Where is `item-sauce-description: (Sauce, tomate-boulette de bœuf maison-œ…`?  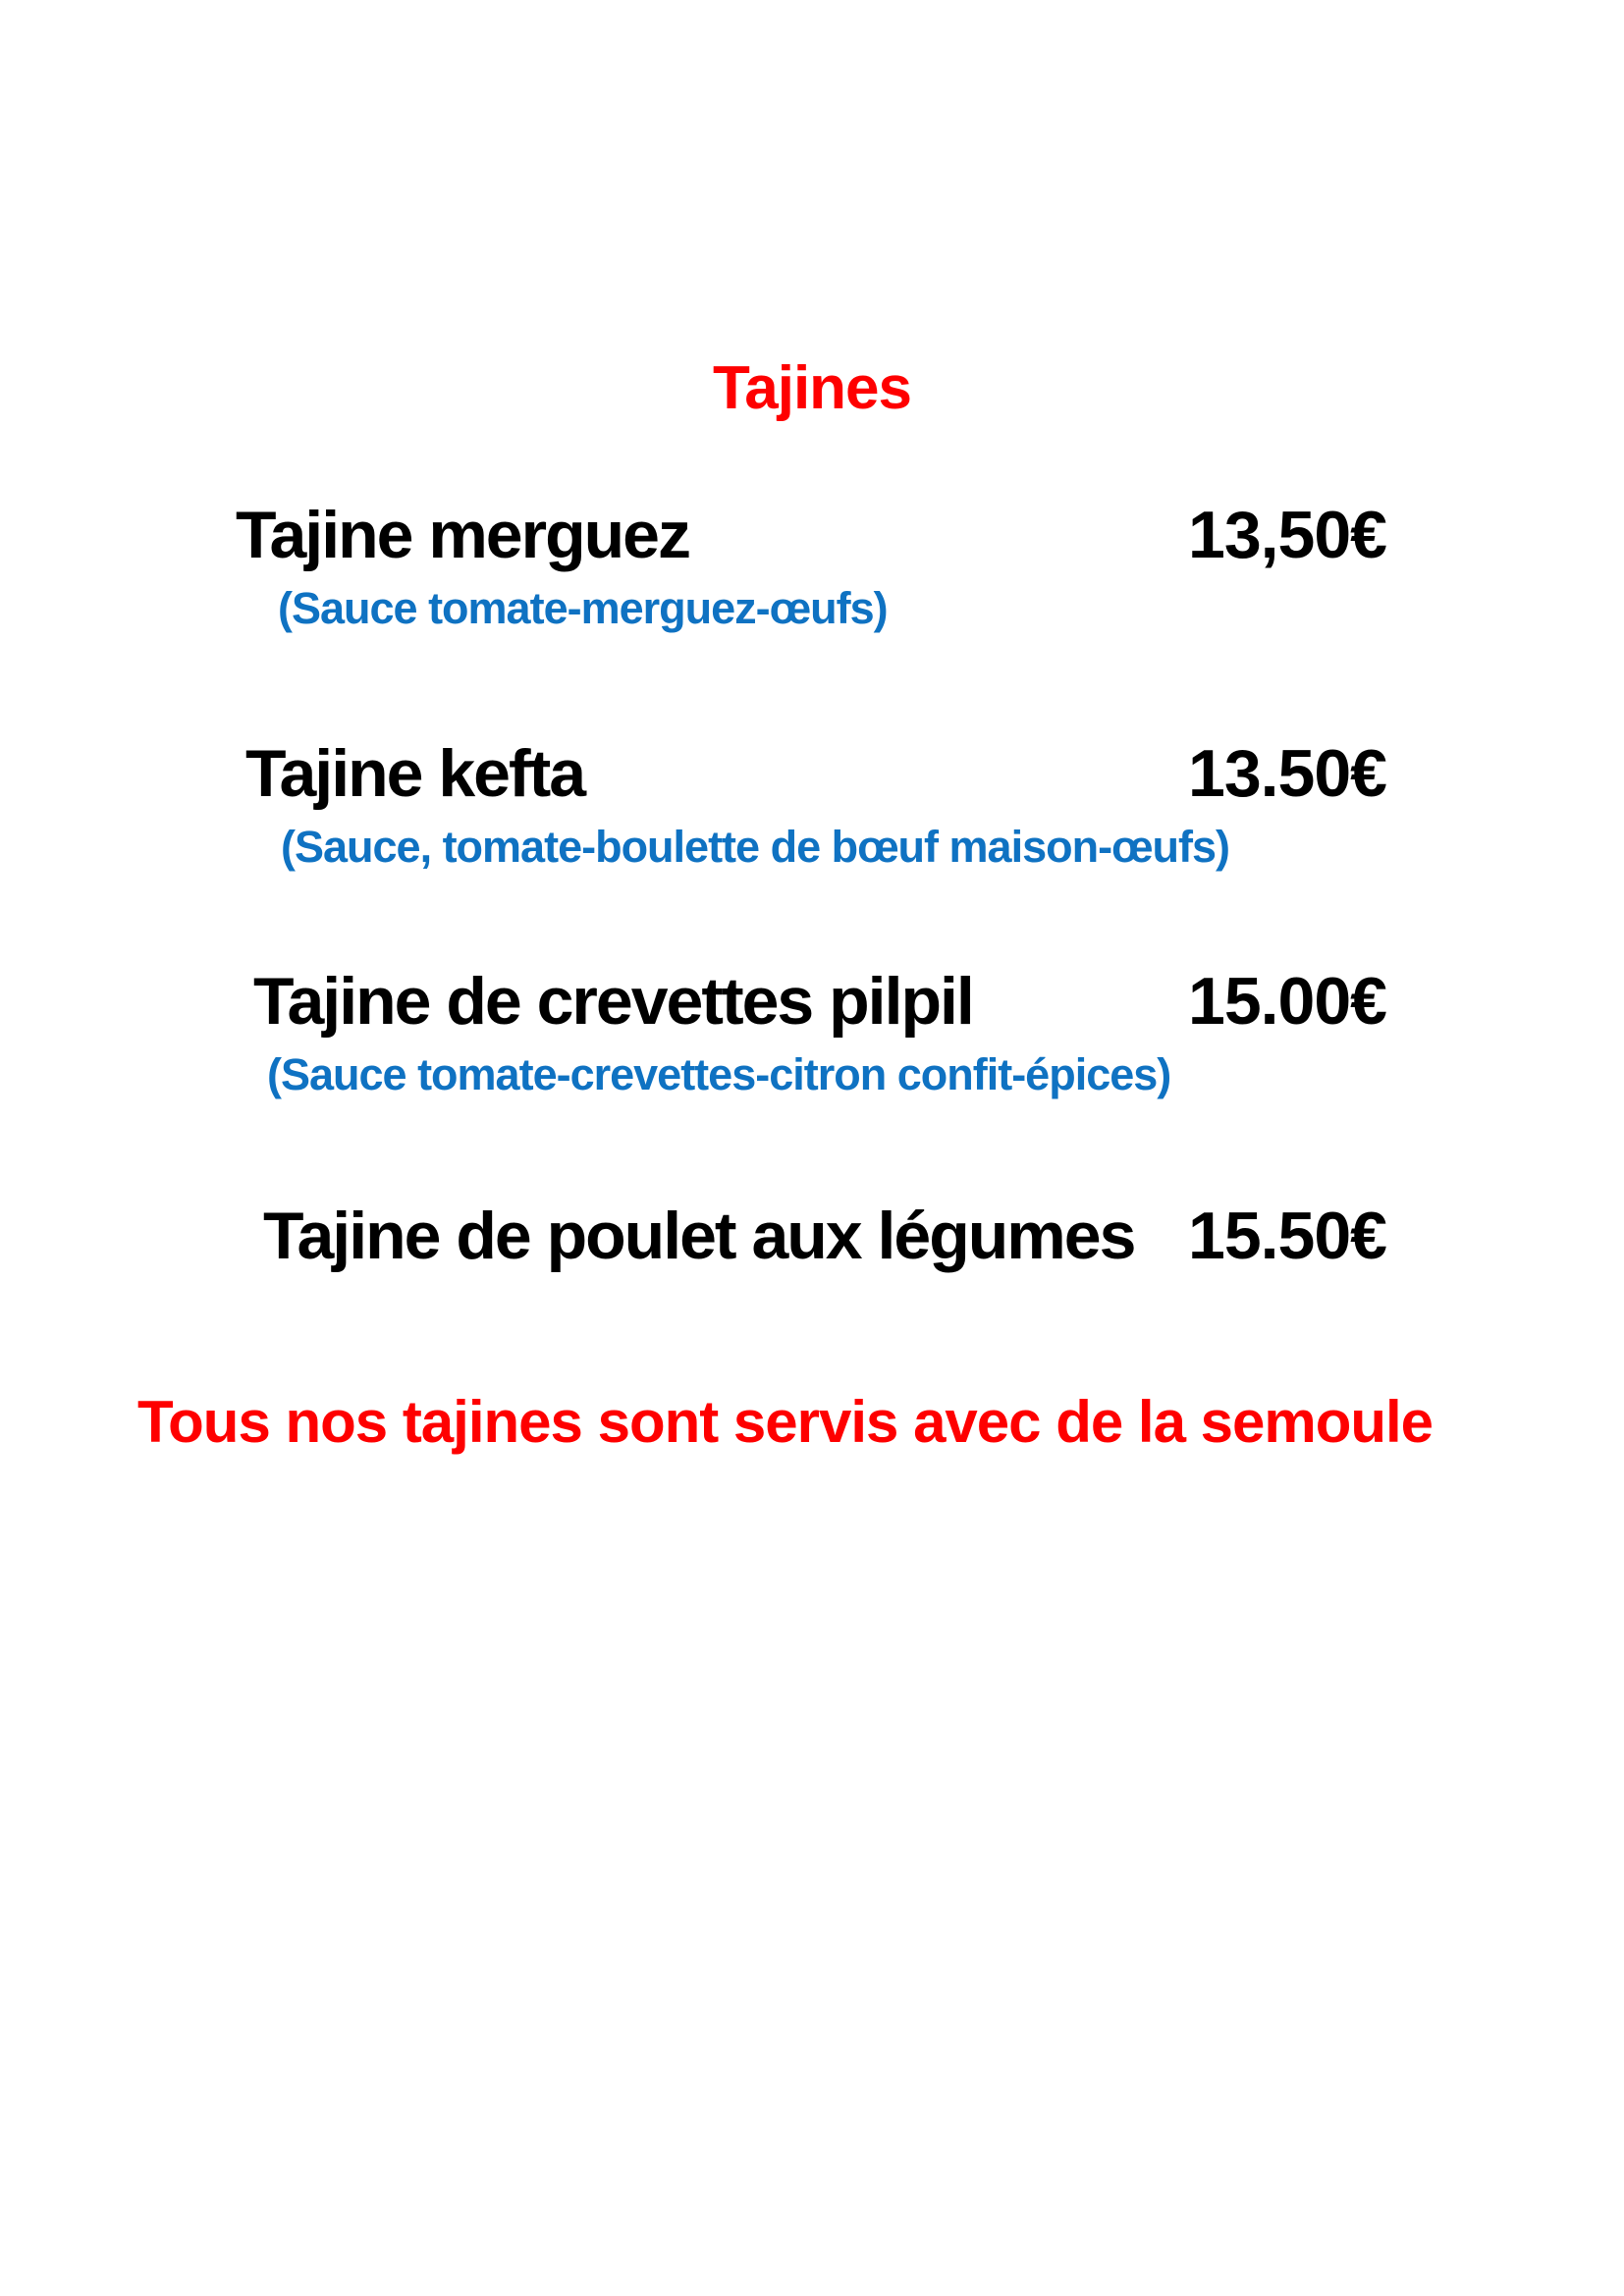 item-sauce-description: (Sauce, tomate-boulette de bœuf maison-œ… is located at coordinates (755, 847).